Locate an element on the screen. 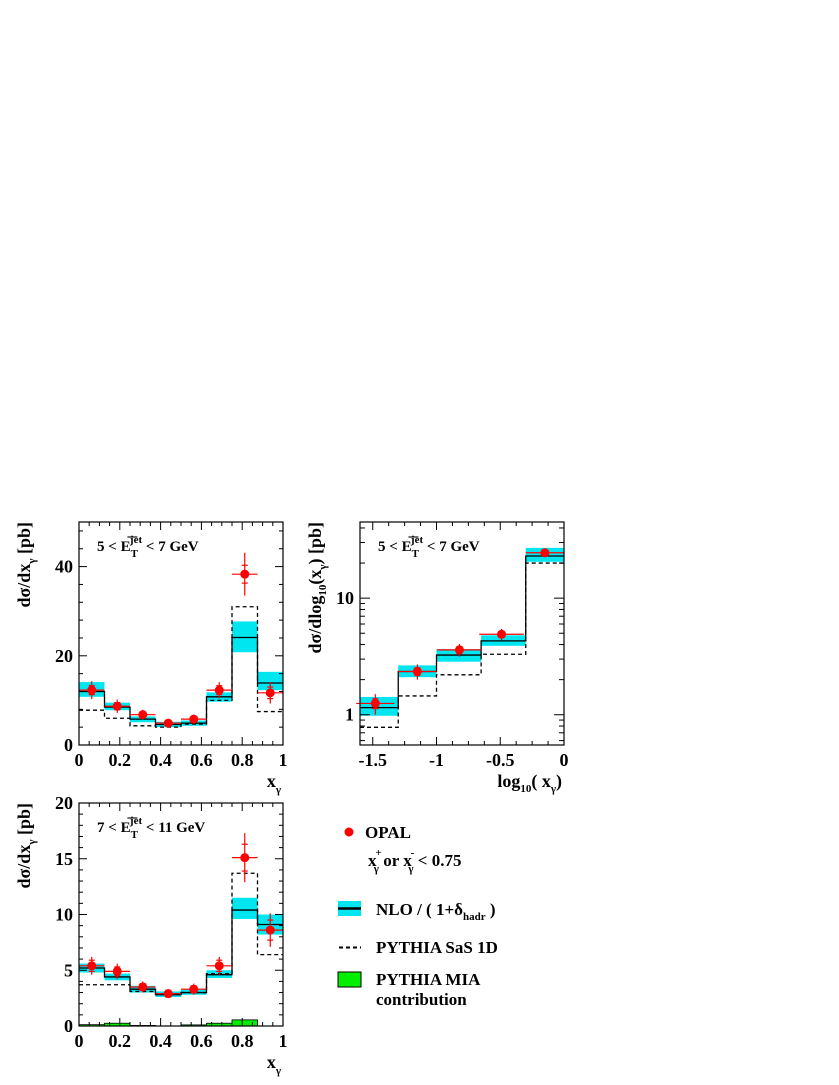 The height and width of the screenshot is (1085, 839). x-tick-label: -1.5 is located at coordinates (373, 760).